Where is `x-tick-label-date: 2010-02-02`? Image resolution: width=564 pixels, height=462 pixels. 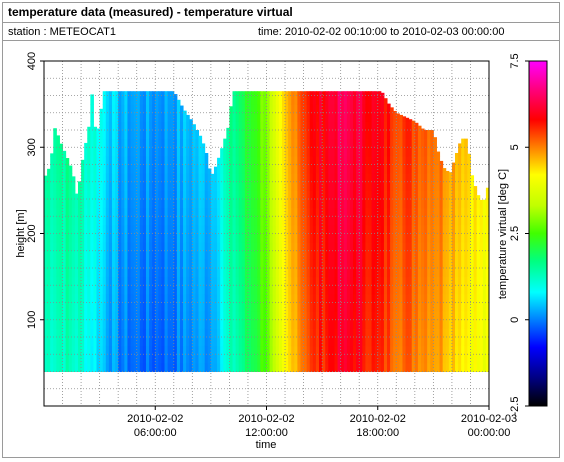
x-tick-label-date: 2010-02-02 is located at coordinates (155, 419).